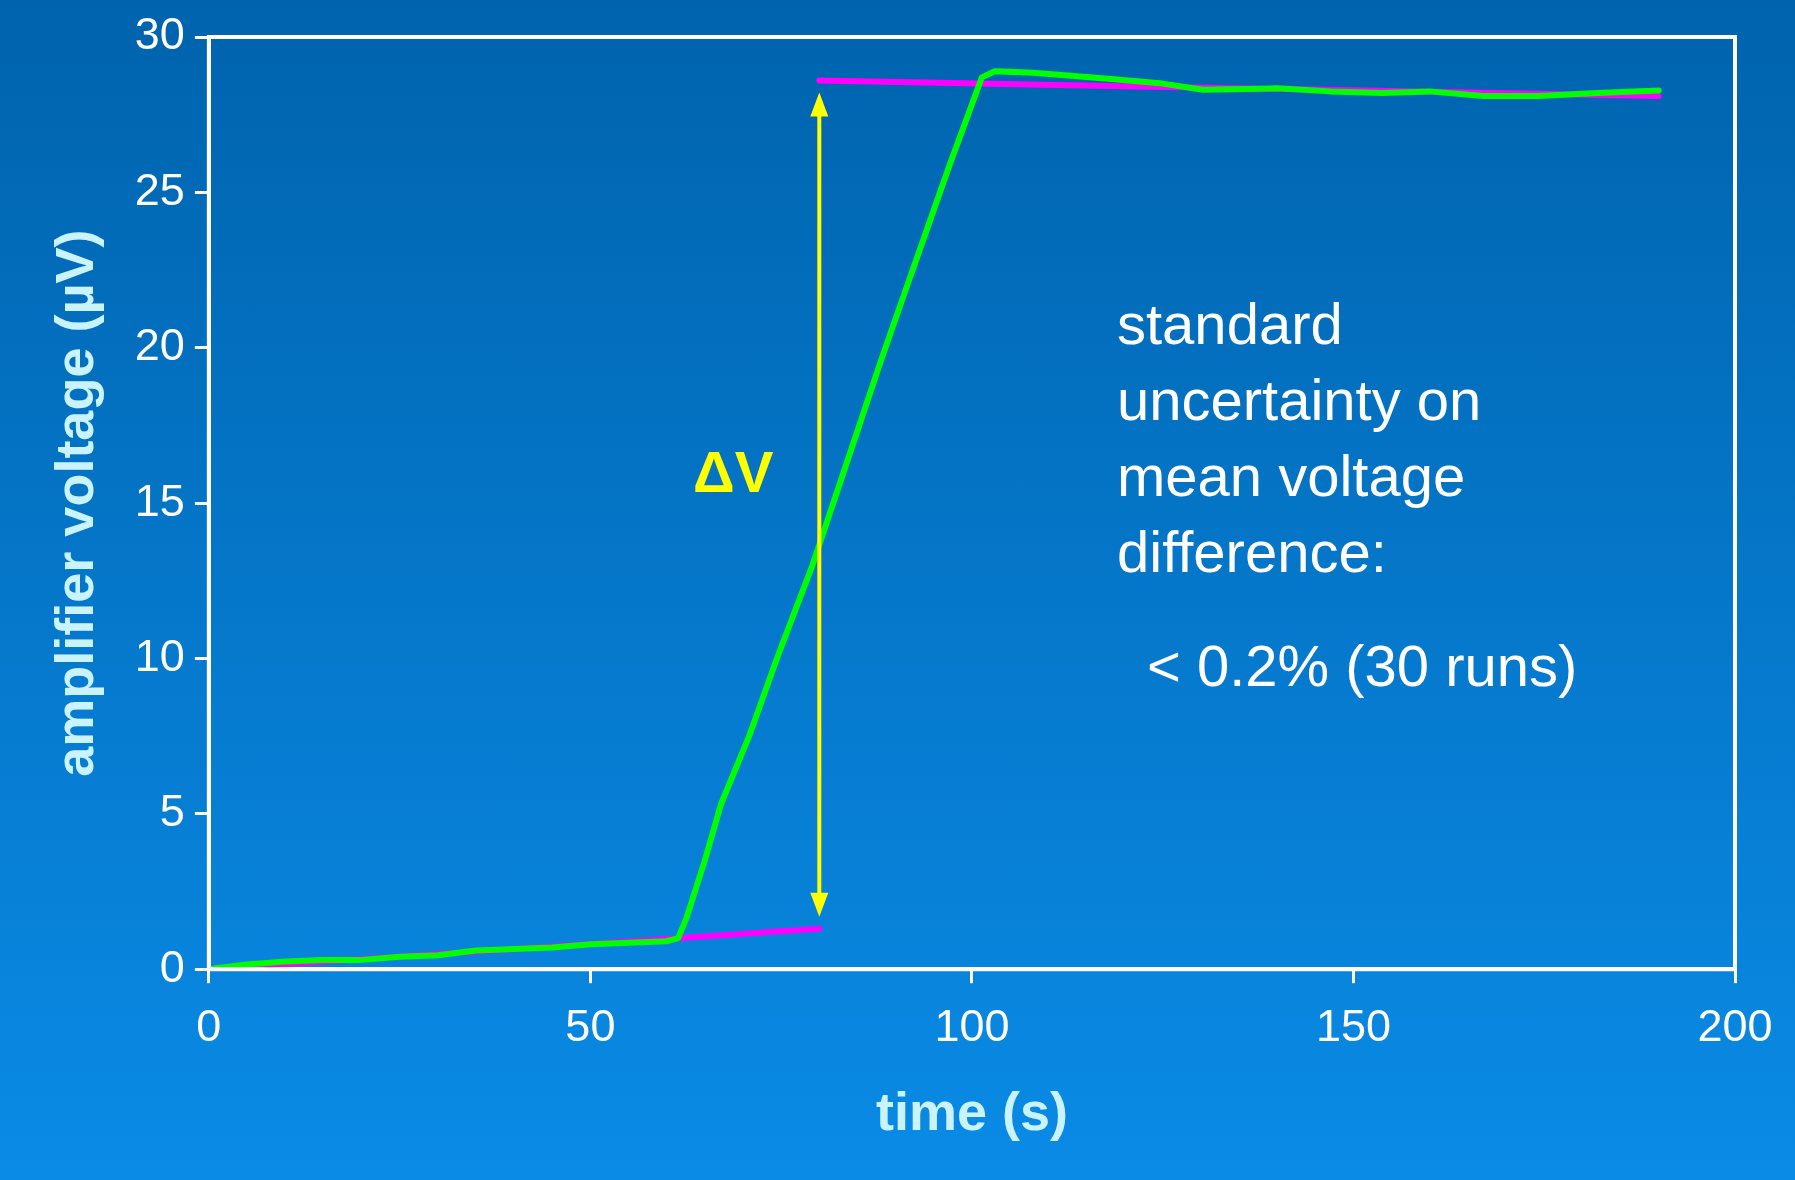 The height and width of the screenshot is (1180, 1795). What do you see at coordinates (209, 1025) in the screenshot?
I see `x-tick-label: 0` at bounding box center [209, 1025].